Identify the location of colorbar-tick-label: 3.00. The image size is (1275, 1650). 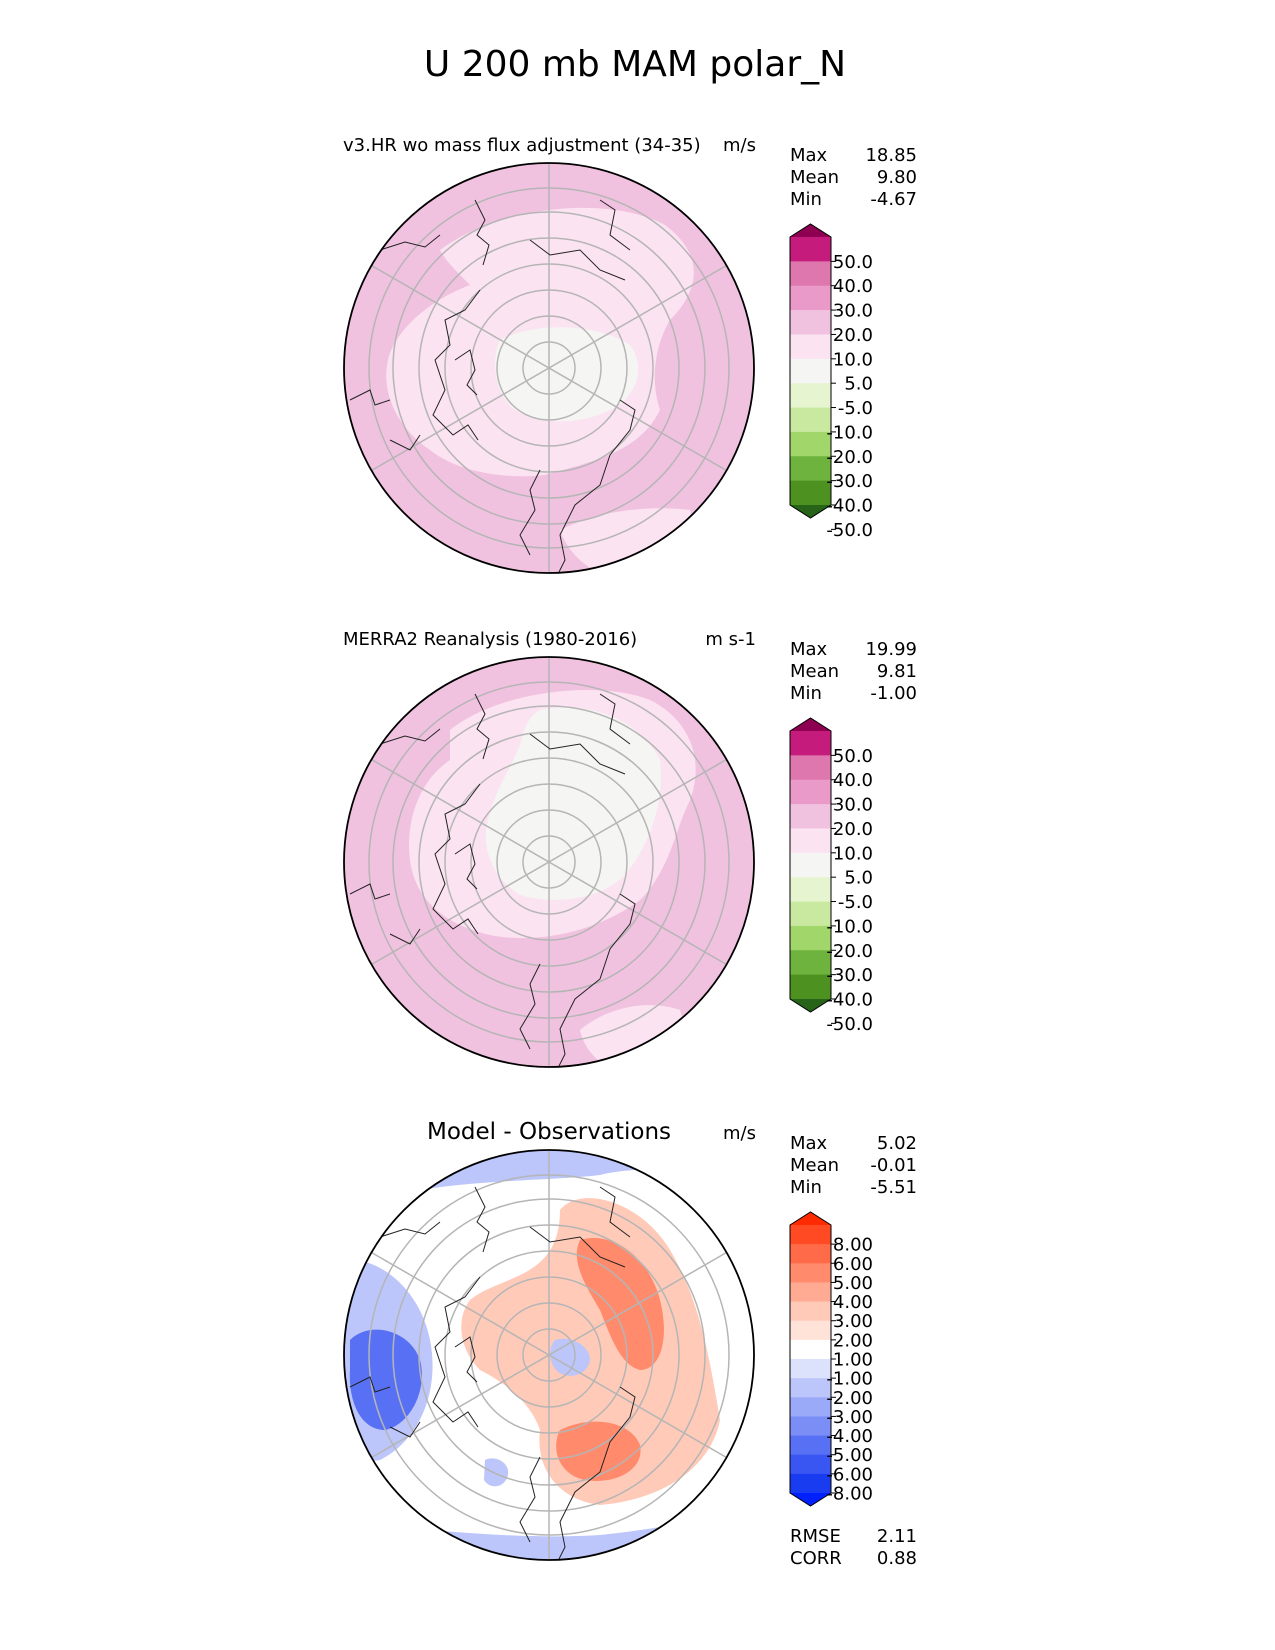
(853, 1321).